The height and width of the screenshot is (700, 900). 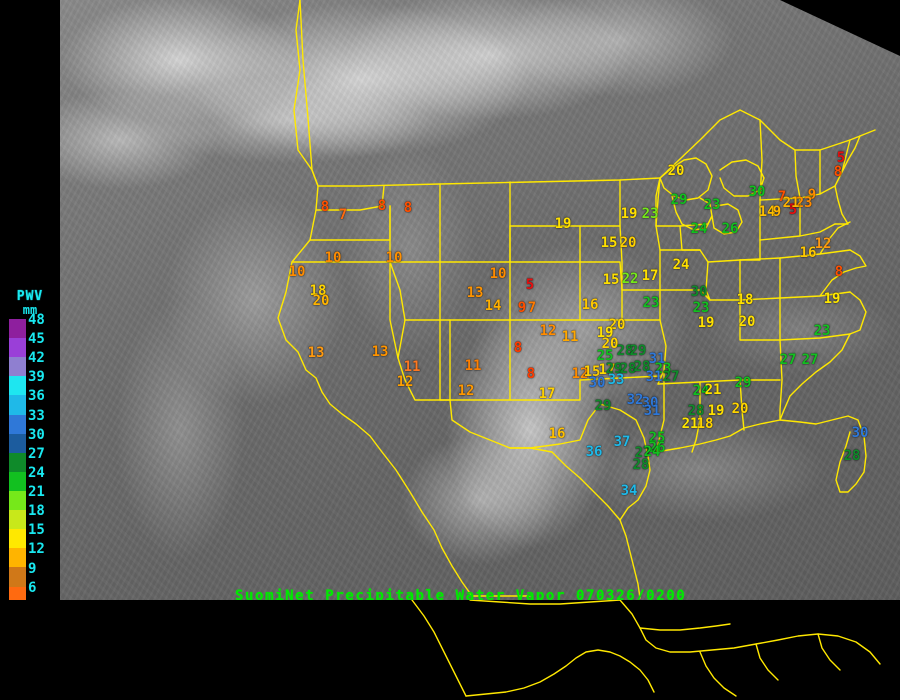 What do you see at coordinates (616, 380) in the screenshot?
I see `pwv-station-value: 33` at bounding box center [616, 380].